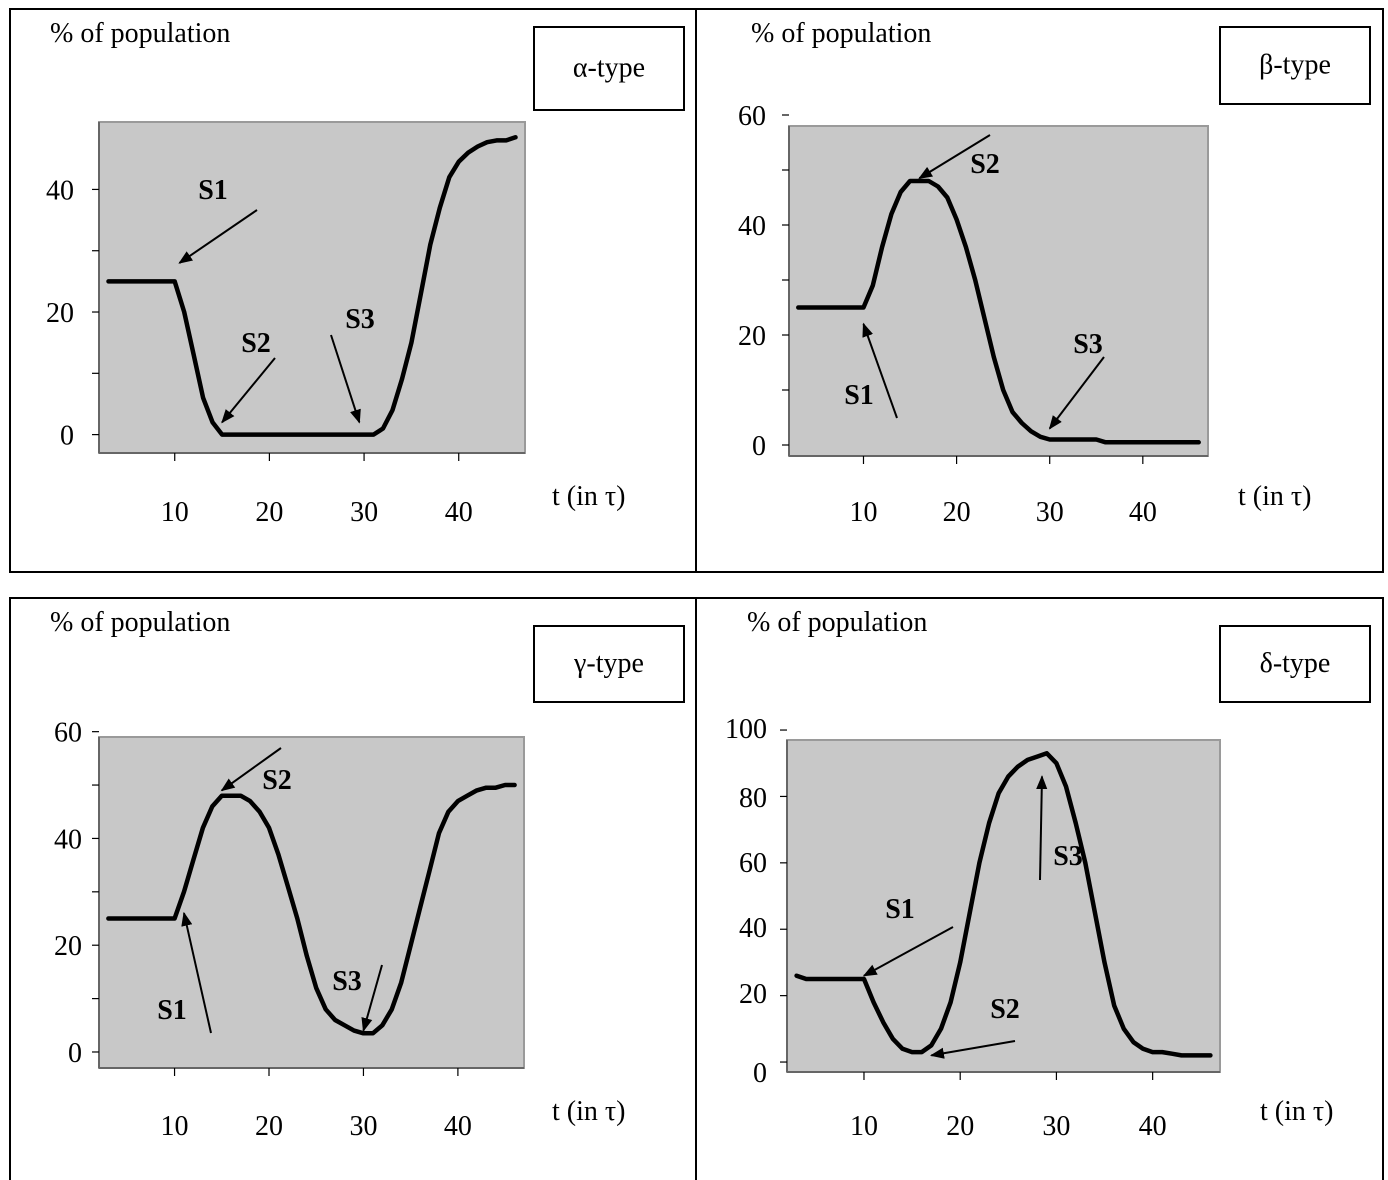  I want to click on y-tick-label: 80, so click(753, 798).